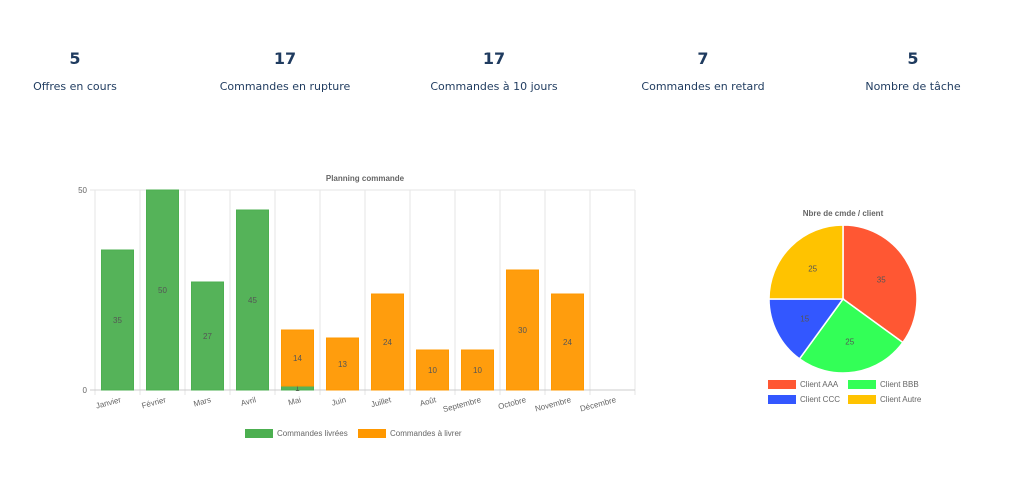 The height and width of the screenshot is (489, 1024). I want to click on bar-data-label: 50, so click(162, 290).